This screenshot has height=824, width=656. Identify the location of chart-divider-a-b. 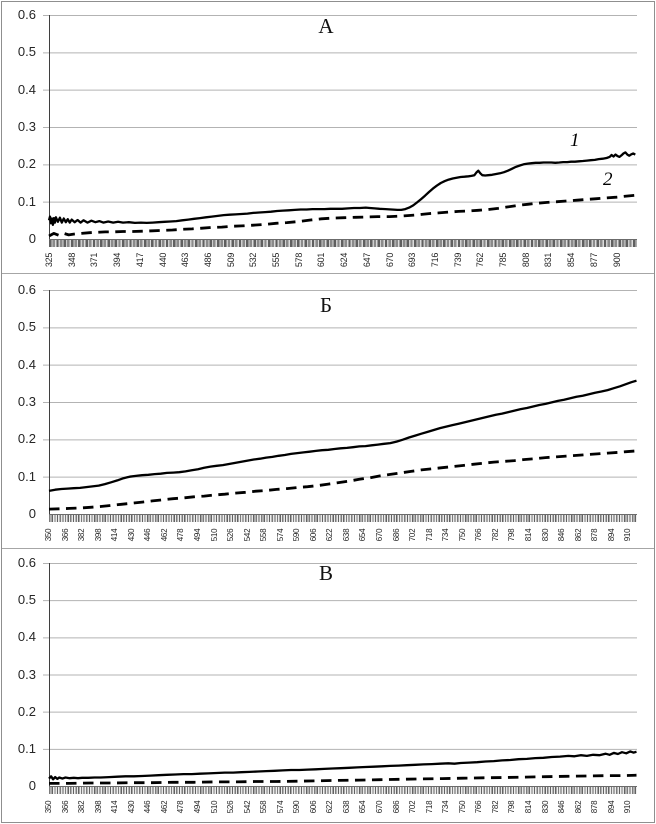
(328, 273).